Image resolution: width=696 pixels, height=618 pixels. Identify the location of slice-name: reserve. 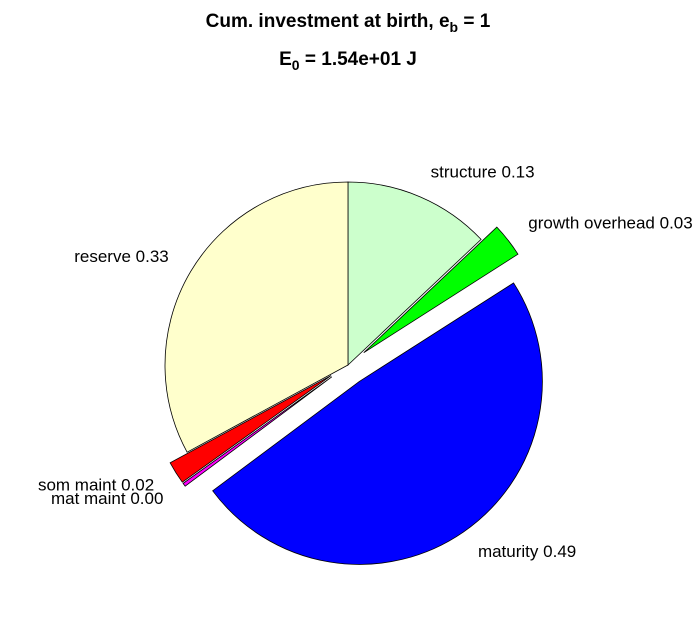
(102, 257).